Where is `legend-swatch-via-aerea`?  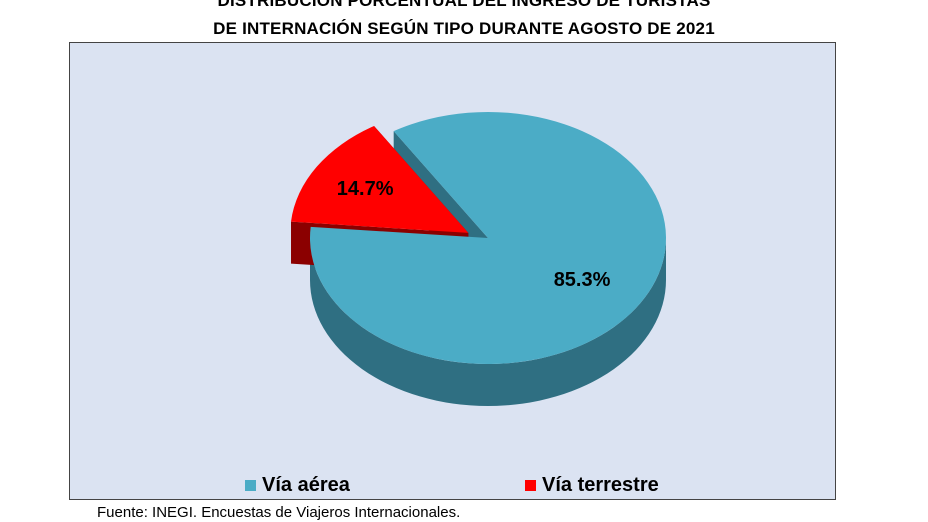
legend-swatch-via-aerea is located at coordinates (250, 485).